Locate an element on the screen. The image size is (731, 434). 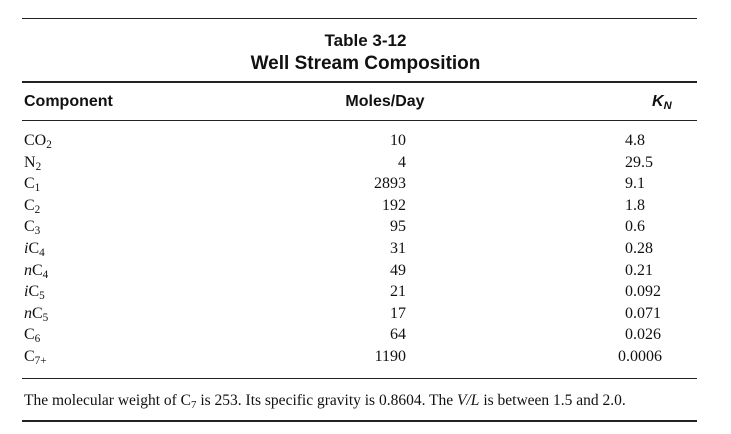
moles-cell: 10 is located at coordinates (398, 140).